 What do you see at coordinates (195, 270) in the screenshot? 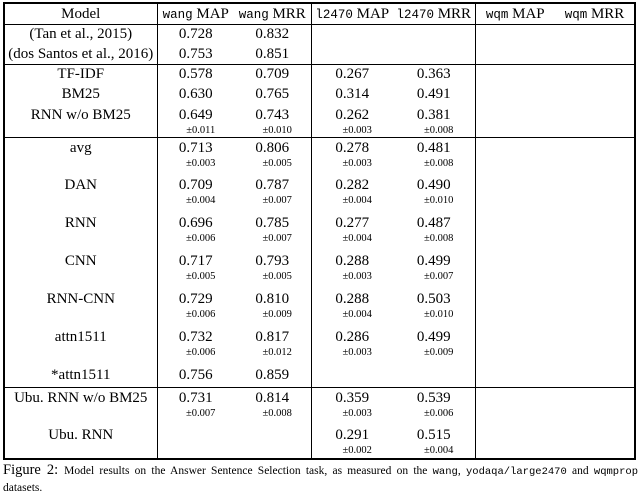
I see `value-cell: 0.717 ±0.005` at bounding box center [195, 270].